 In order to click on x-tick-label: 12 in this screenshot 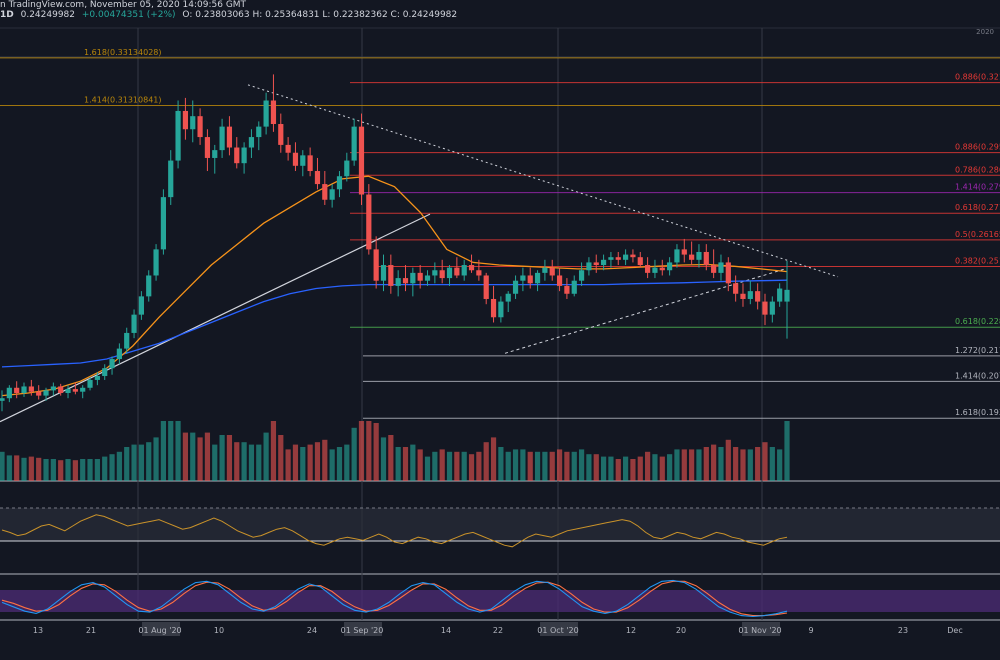, I will do `click(631, 630)`.